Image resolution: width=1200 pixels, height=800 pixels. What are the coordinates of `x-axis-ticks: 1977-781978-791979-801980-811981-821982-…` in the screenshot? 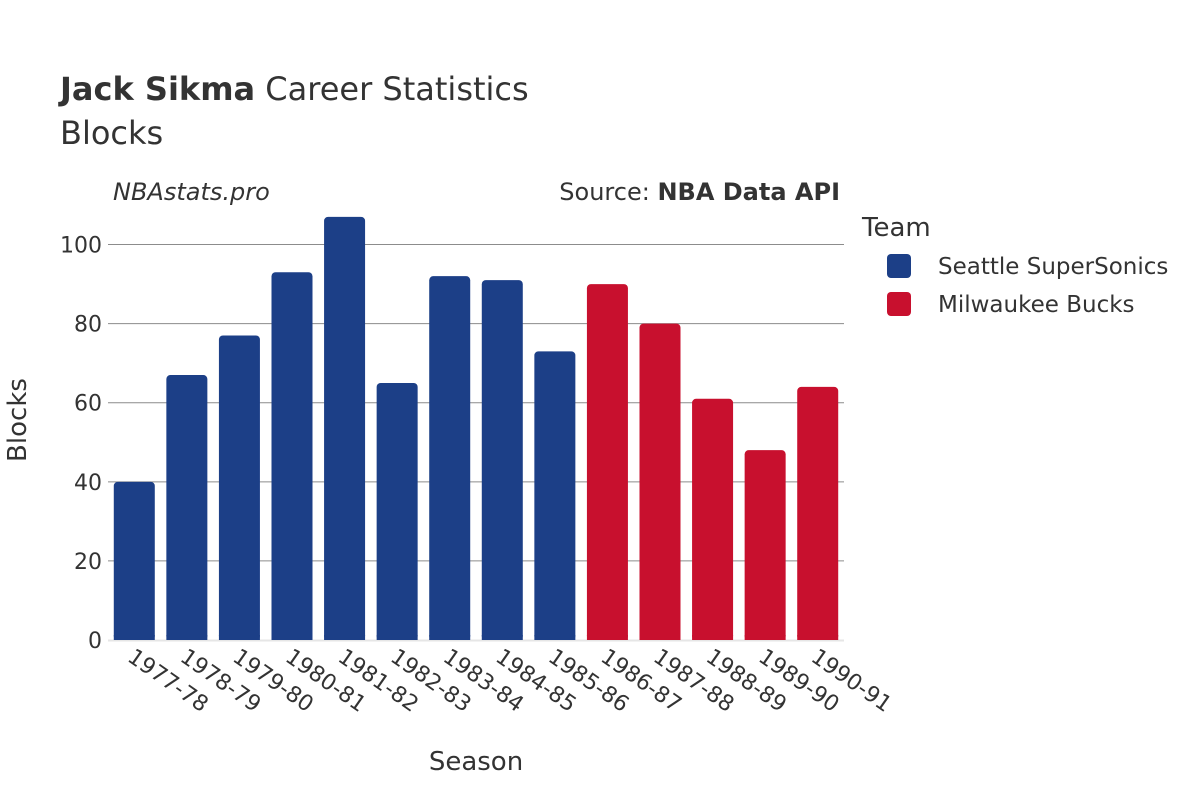 It's located at (509, 680).